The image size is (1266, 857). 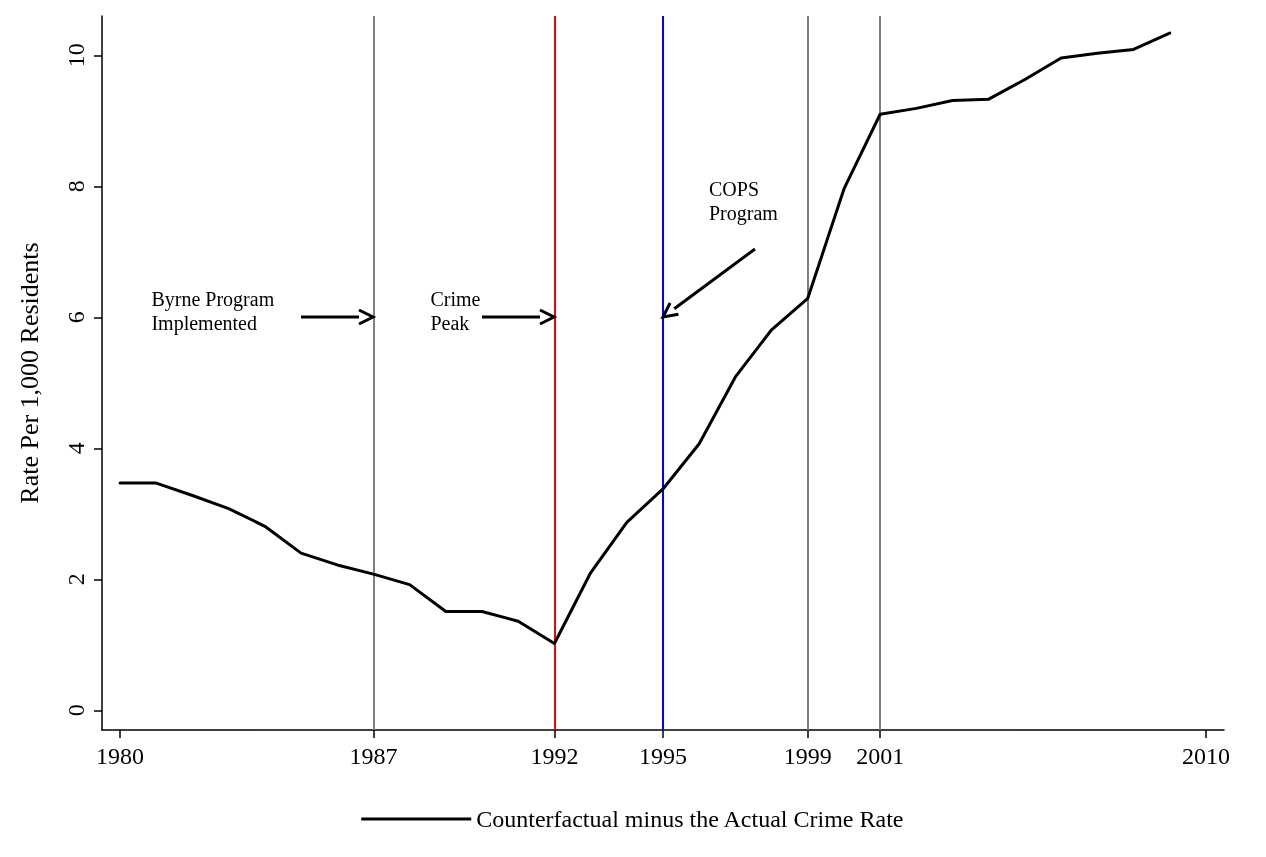 What do you see at coordinates (76, 317) in the screenshot?
I see `y-tick-label: 6` at bounding box center [76, 317].